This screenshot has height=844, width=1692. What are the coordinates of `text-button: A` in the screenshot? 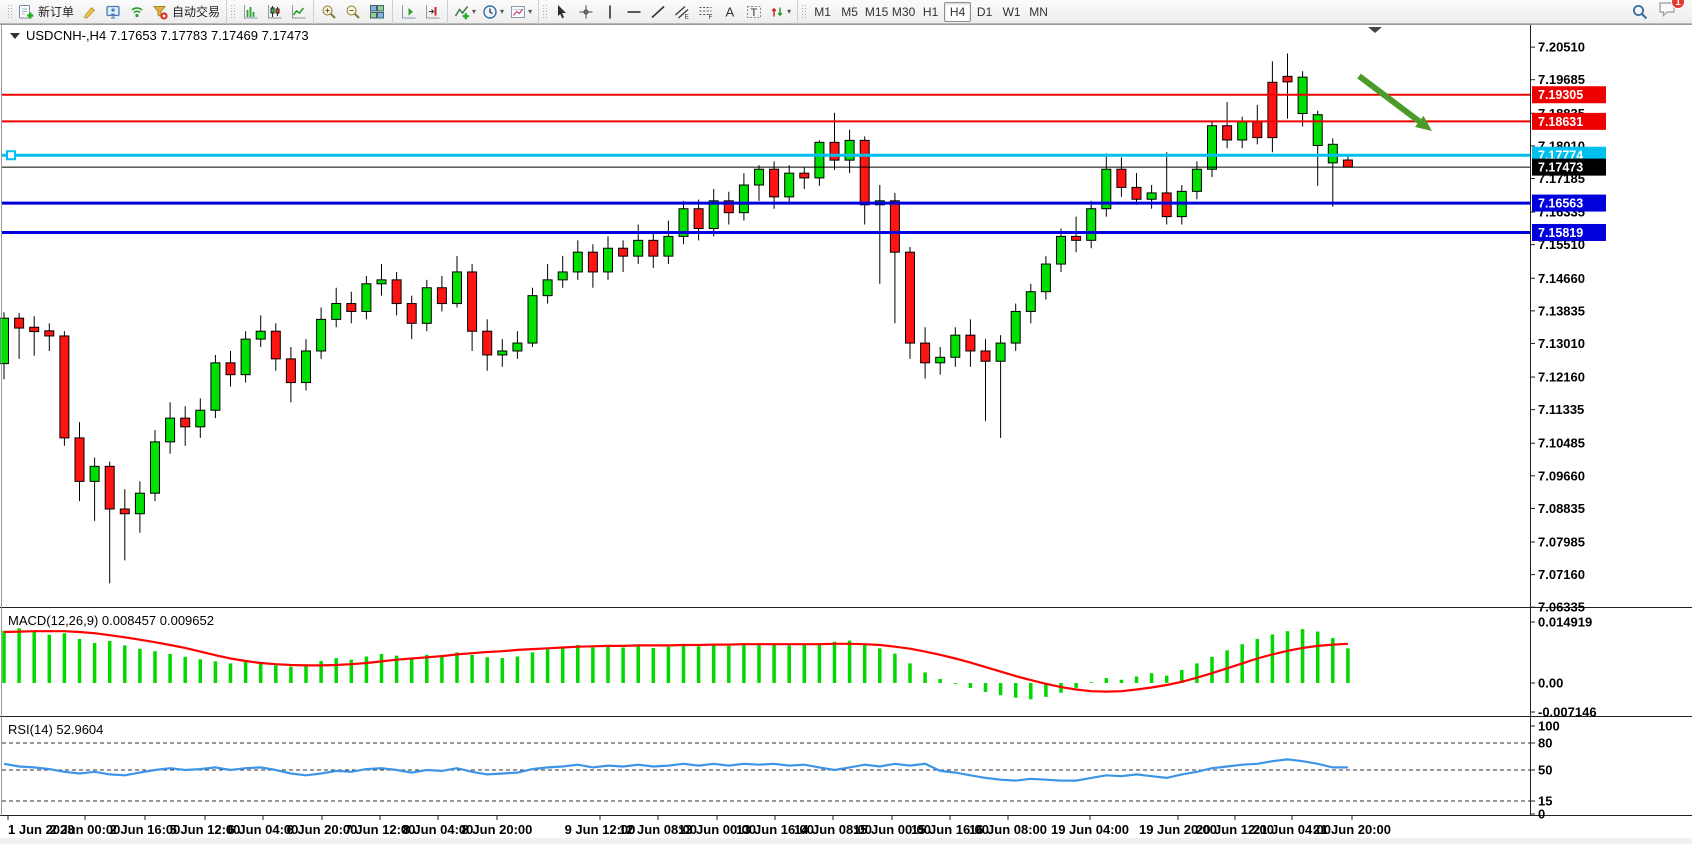 It's located at (730, 11).